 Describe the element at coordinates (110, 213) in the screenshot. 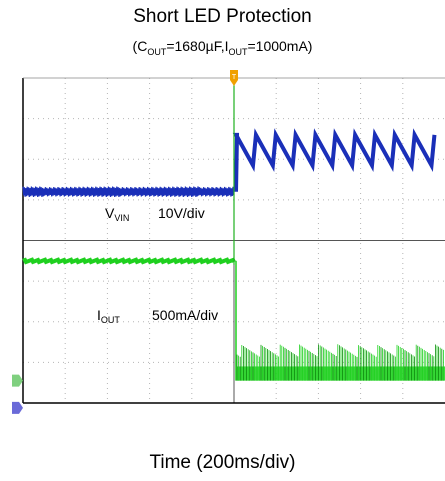

I see `vvin-label-part: V` at that location.